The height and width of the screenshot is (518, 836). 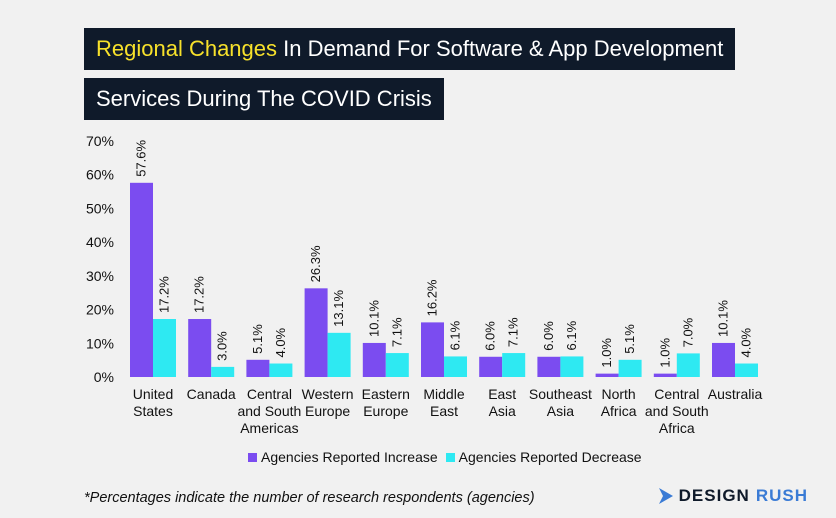 What do you see at coordinates (100, 141) in the screenshot?
I see `y-tick-label: 70%` at bounding box center [100, 141].